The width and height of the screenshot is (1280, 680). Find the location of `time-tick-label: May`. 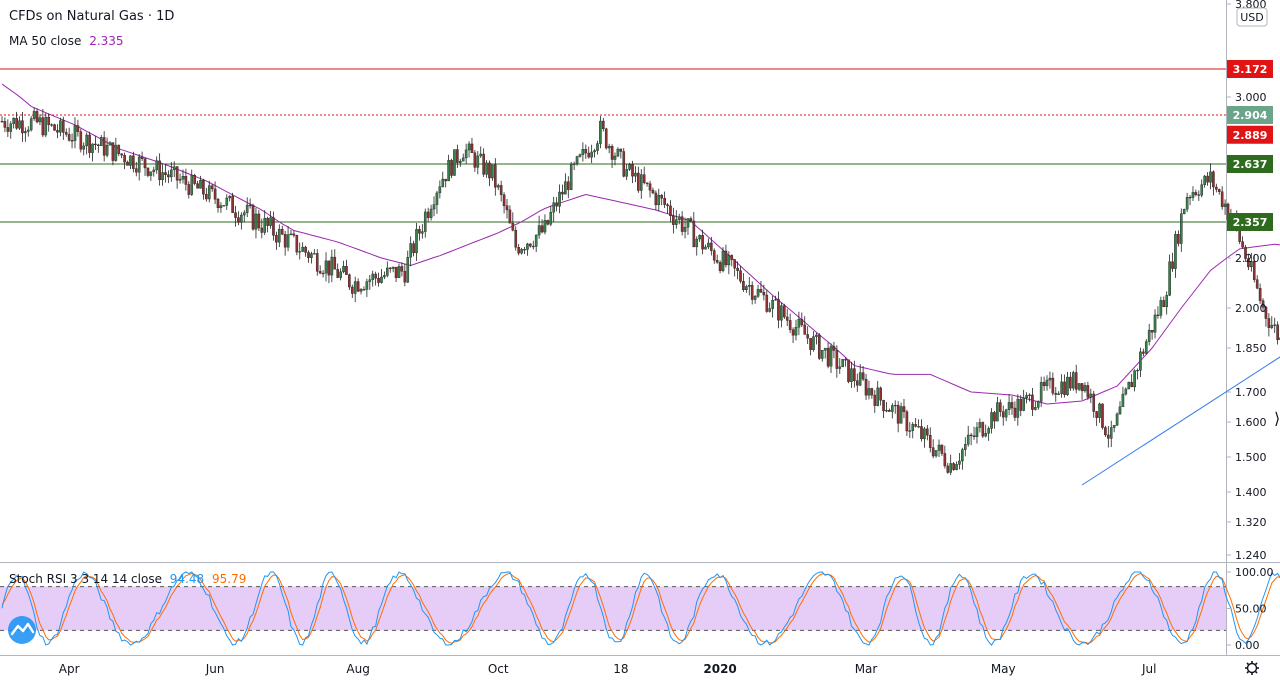

time-tick-label: May is located at coordinates (1003, 669).